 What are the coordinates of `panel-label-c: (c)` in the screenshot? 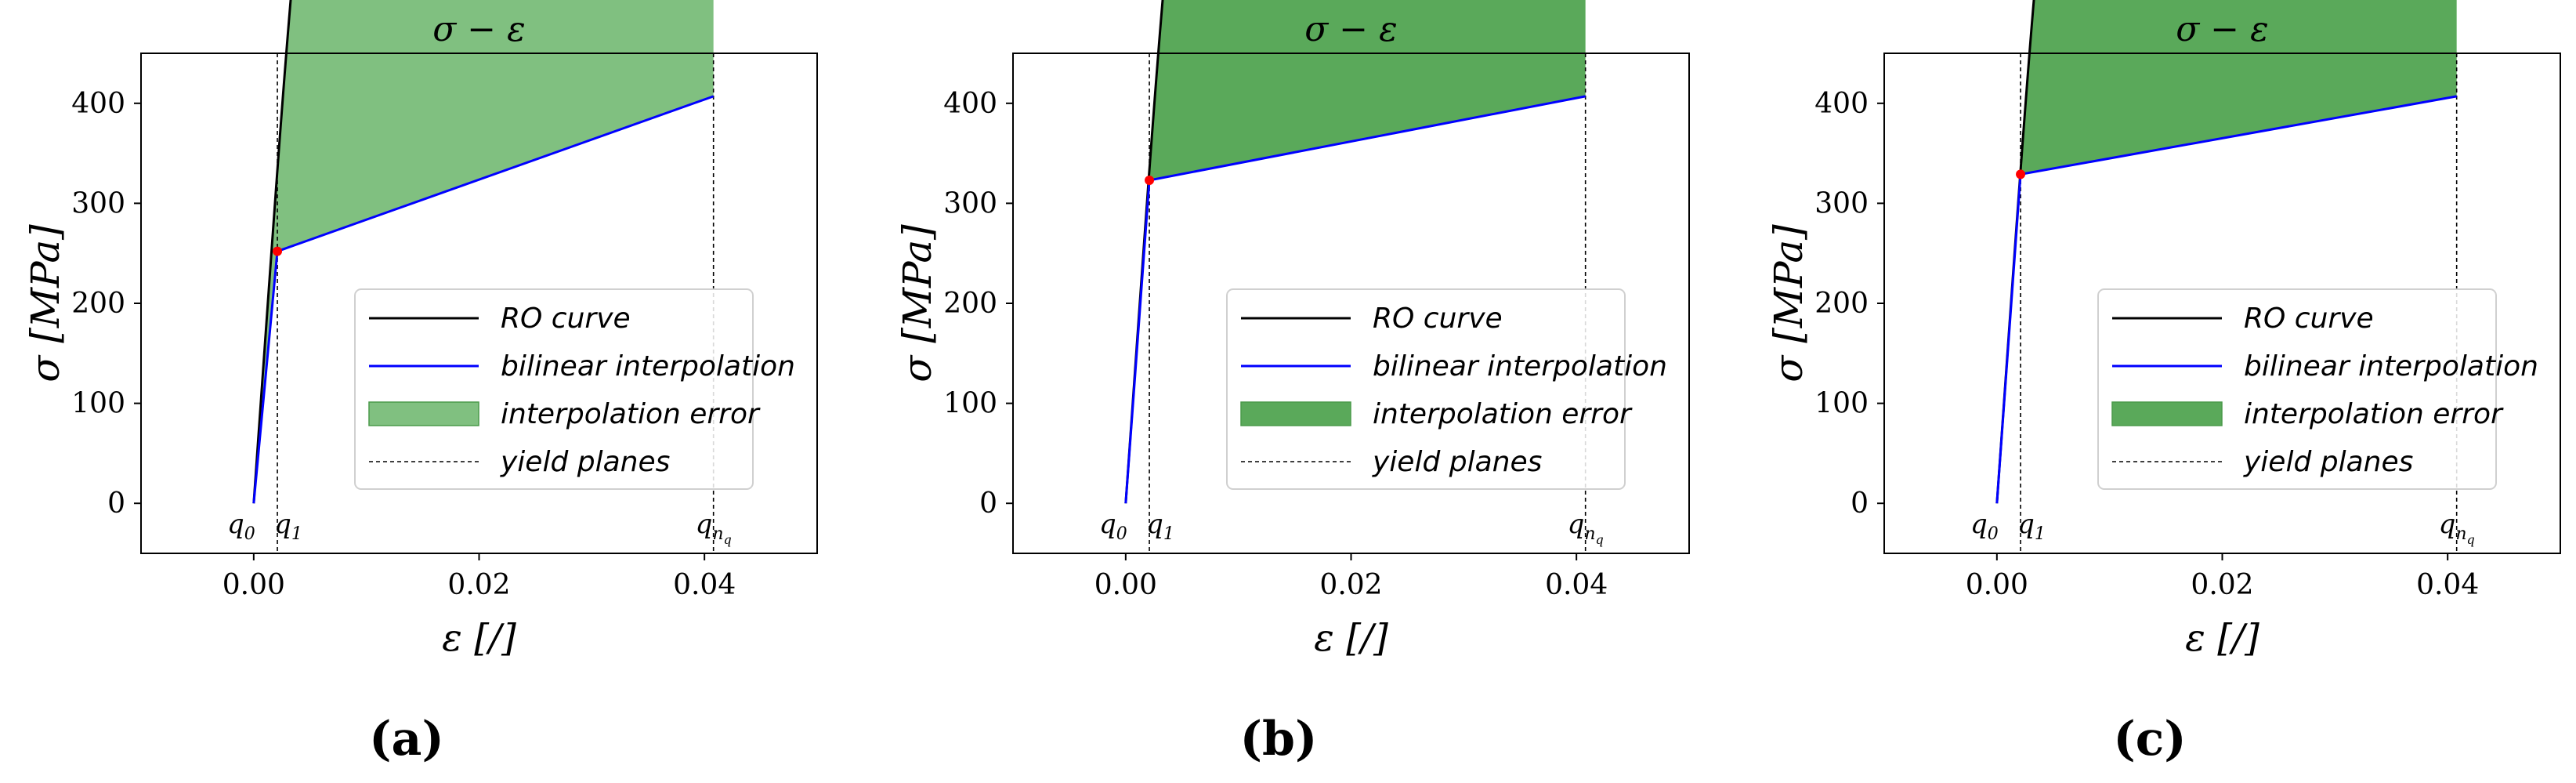 It's located at (2149, 740).